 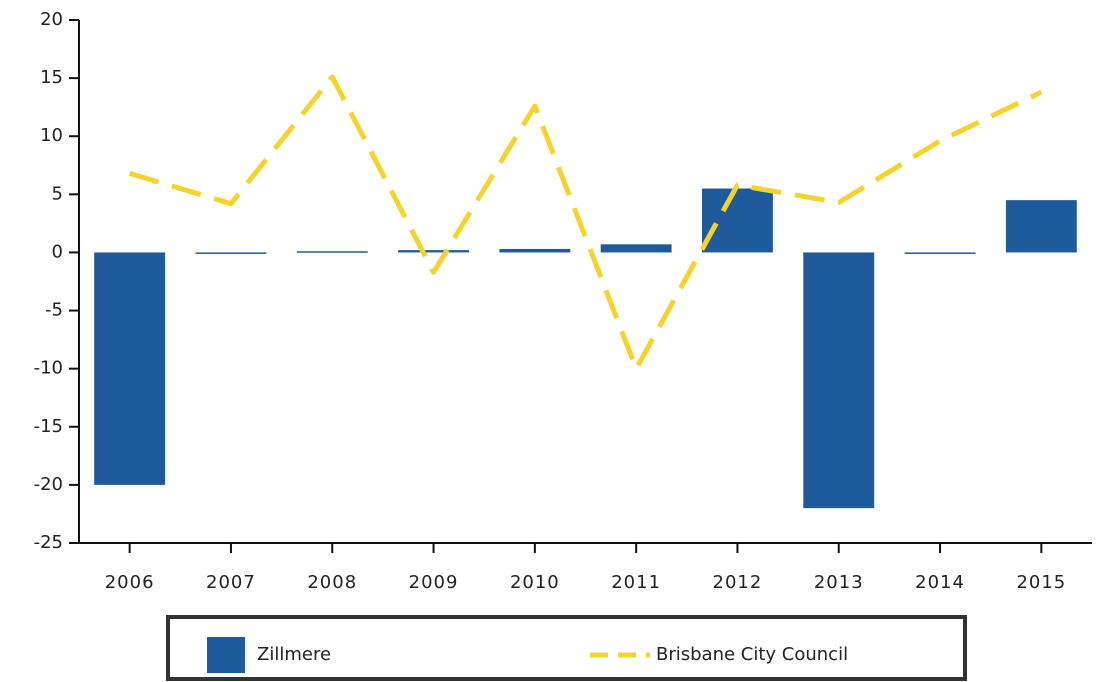 I want to click on y-tick-label: 10, so click(x=51, y=135).